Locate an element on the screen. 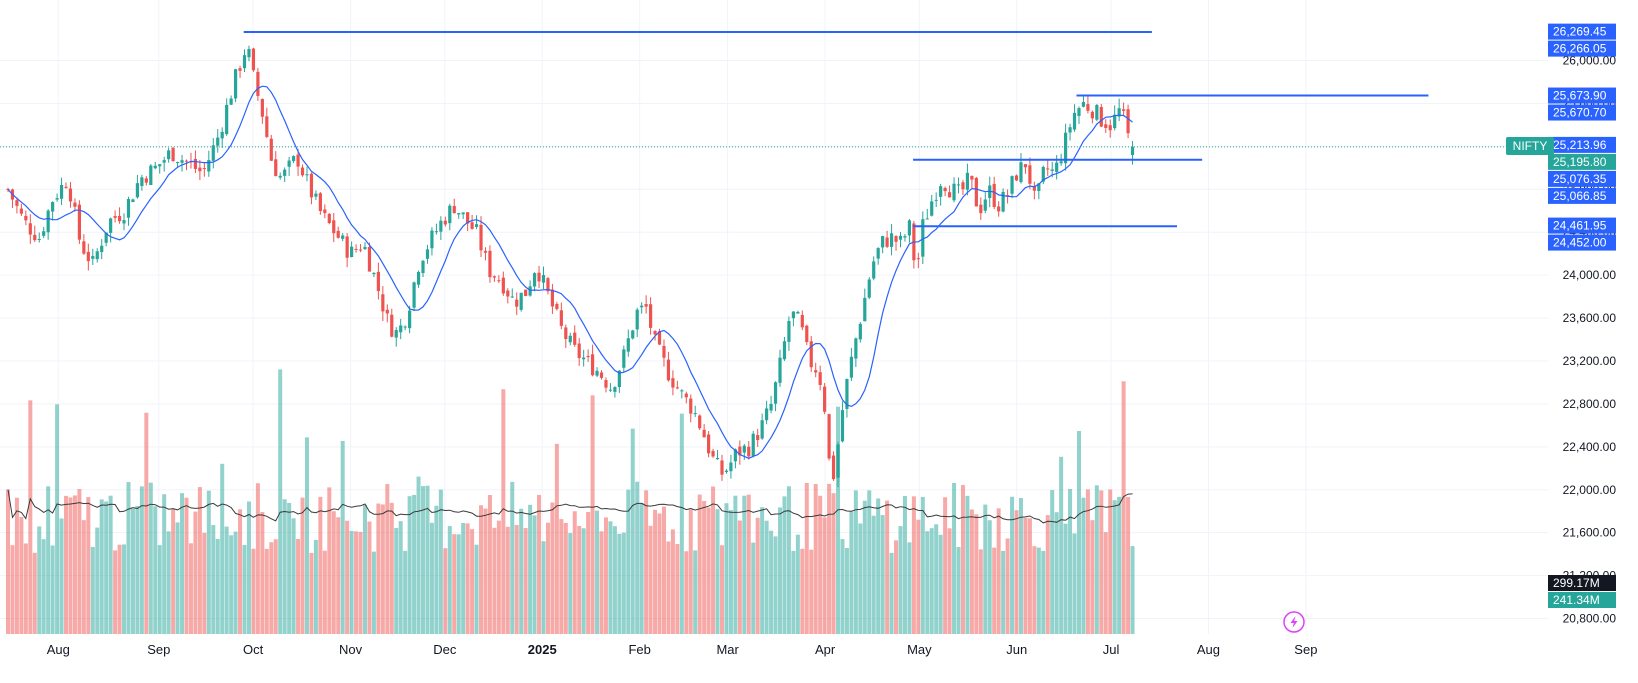  time-tick-label: Sep is located at coordinates (158, 649).